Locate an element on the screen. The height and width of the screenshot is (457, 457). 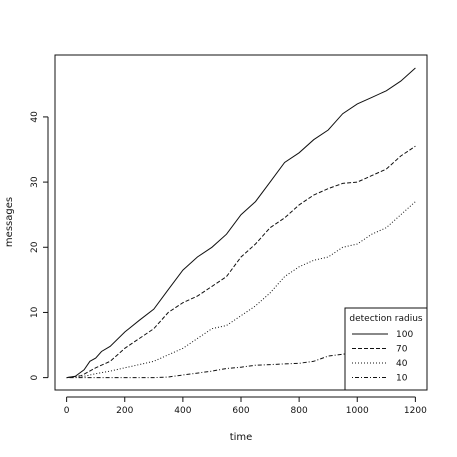
x-tick-label: 400 is located at coordinates (182, 411).